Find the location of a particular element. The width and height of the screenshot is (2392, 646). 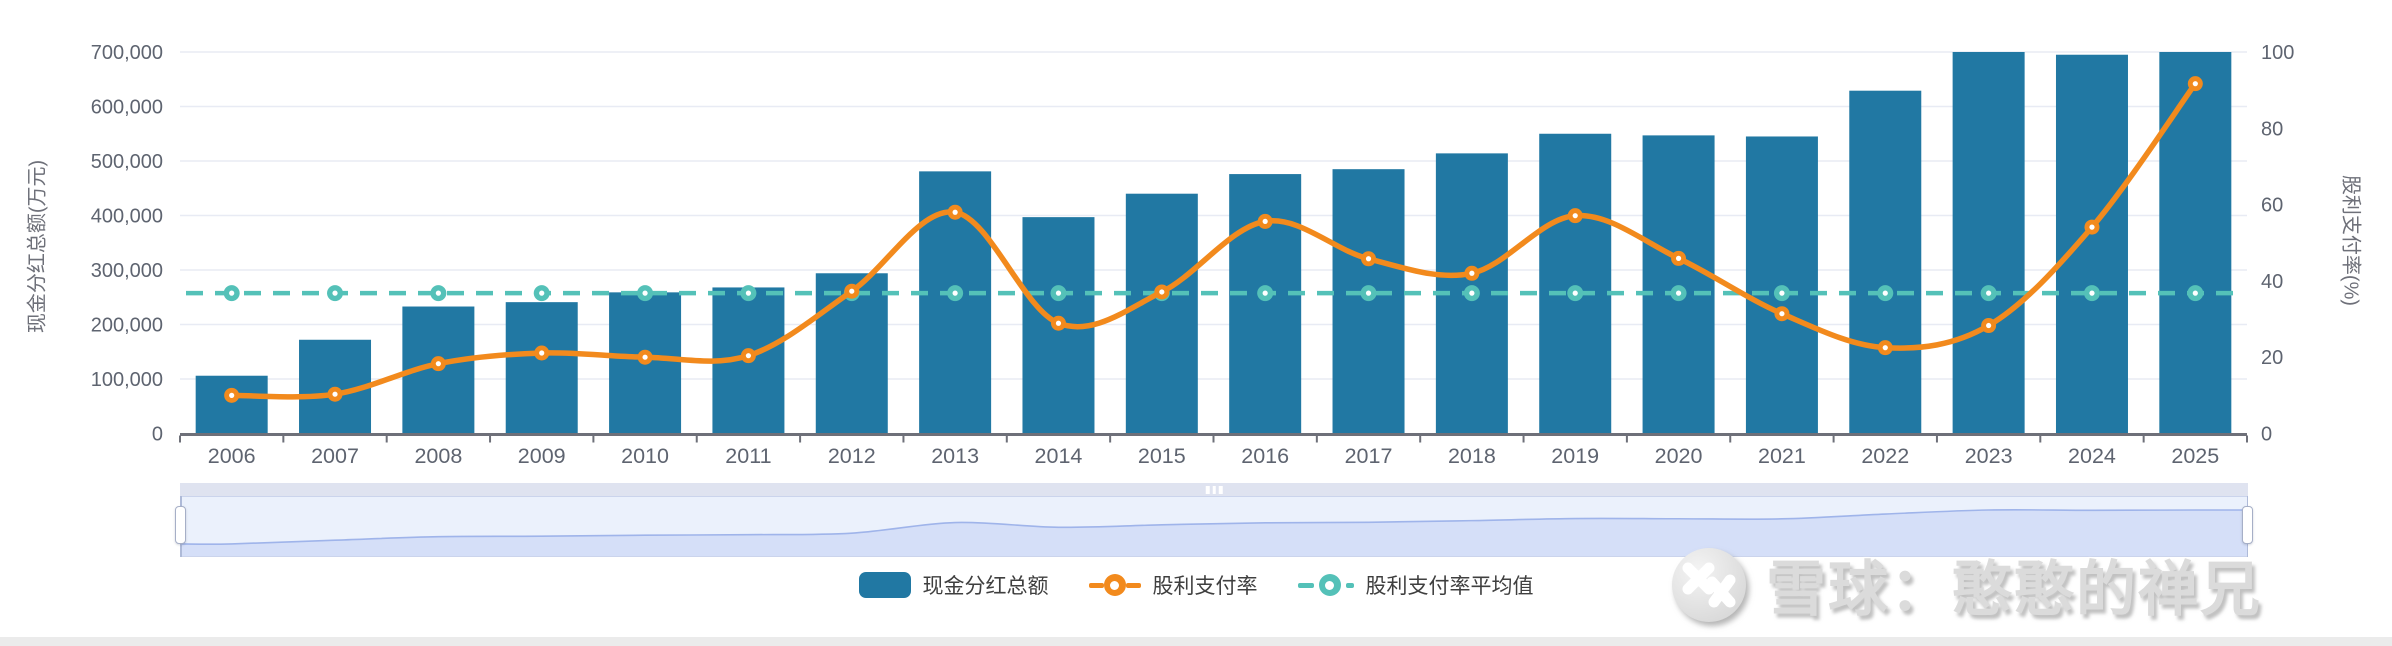

datazoom-data-shadow is located at coordinates (1214, 532).